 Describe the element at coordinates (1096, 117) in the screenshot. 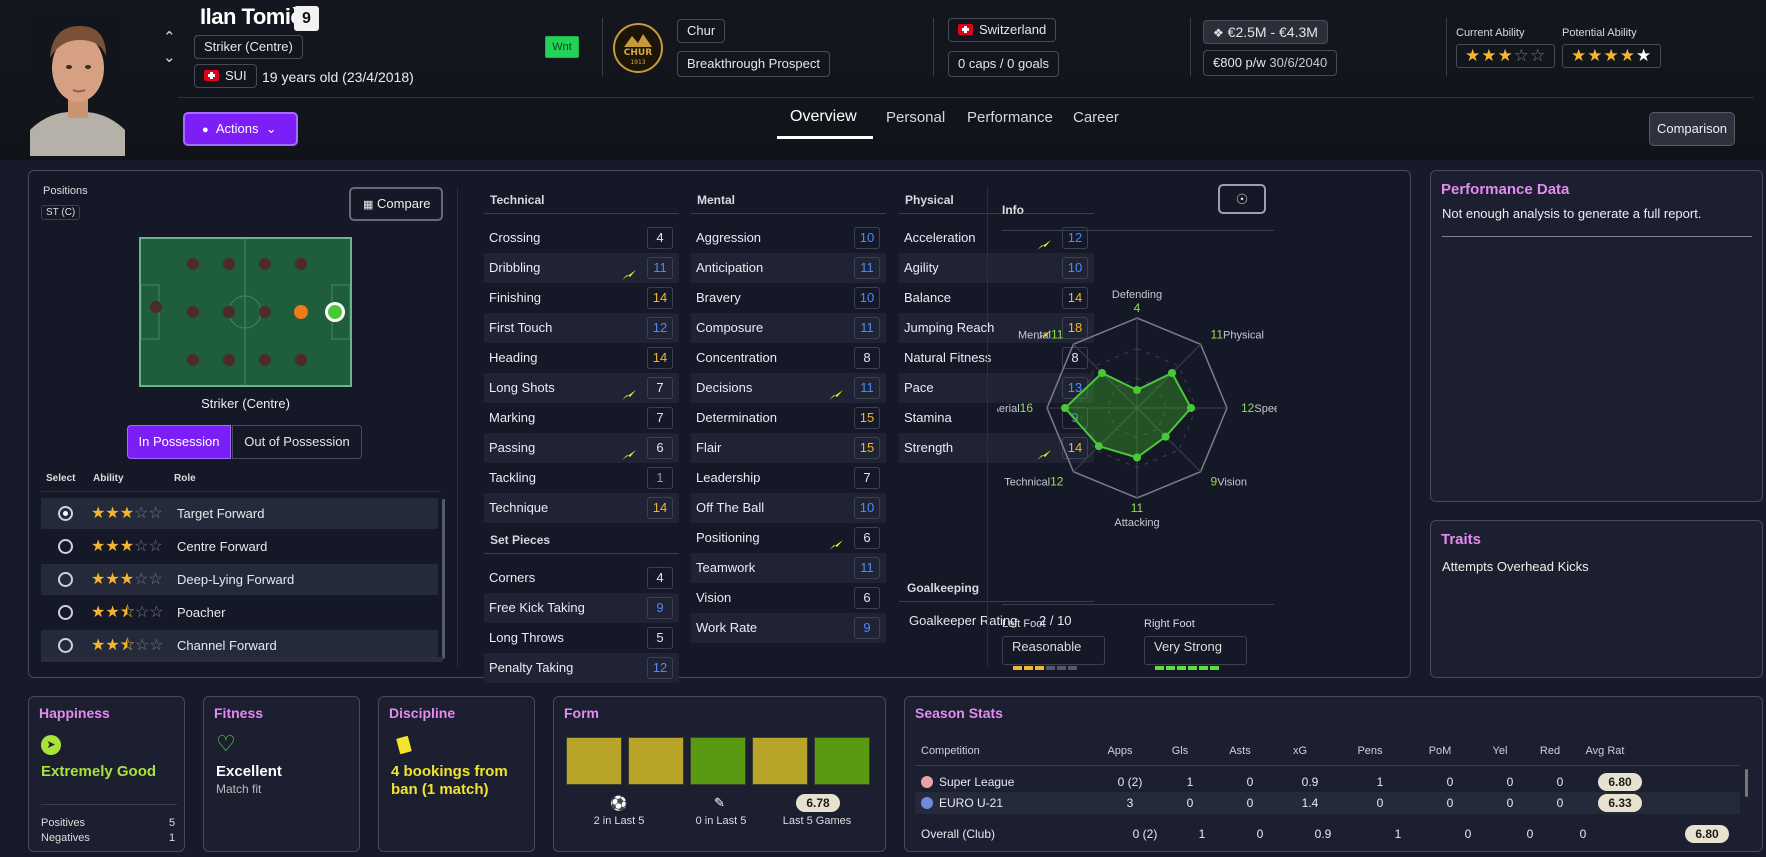

I see `tab-career: Career` at that location.